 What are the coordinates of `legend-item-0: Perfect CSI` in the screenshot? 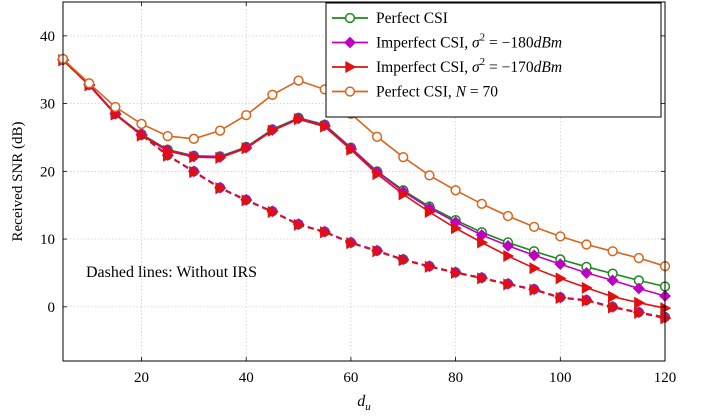 It's located at (390, 18).